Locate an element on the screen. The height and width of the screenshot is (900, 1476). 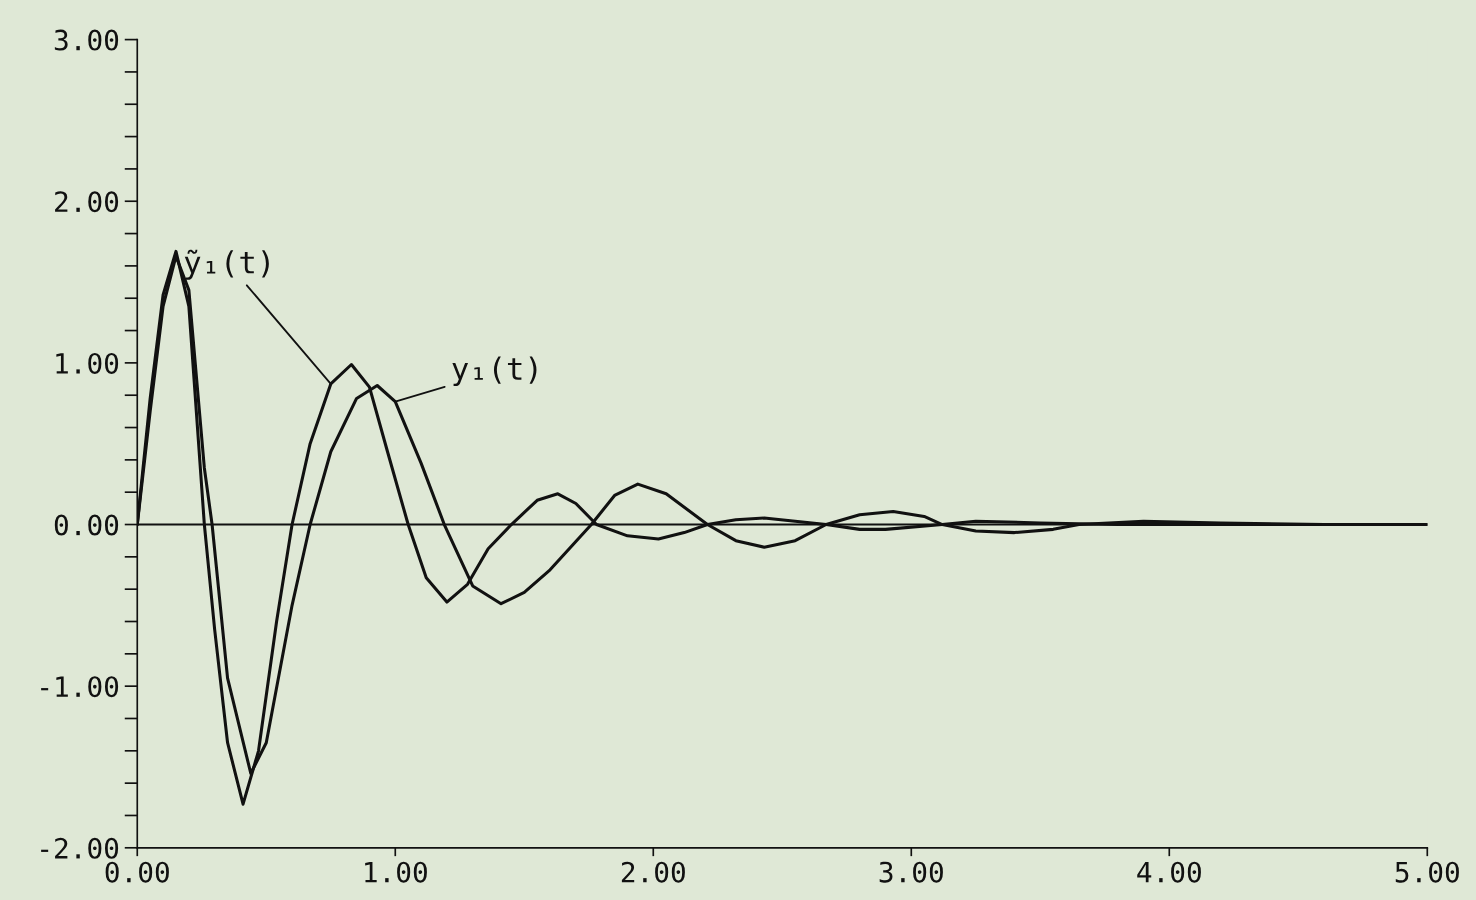
y-tick-label: 0.00 is located at coordinates (86, 525).